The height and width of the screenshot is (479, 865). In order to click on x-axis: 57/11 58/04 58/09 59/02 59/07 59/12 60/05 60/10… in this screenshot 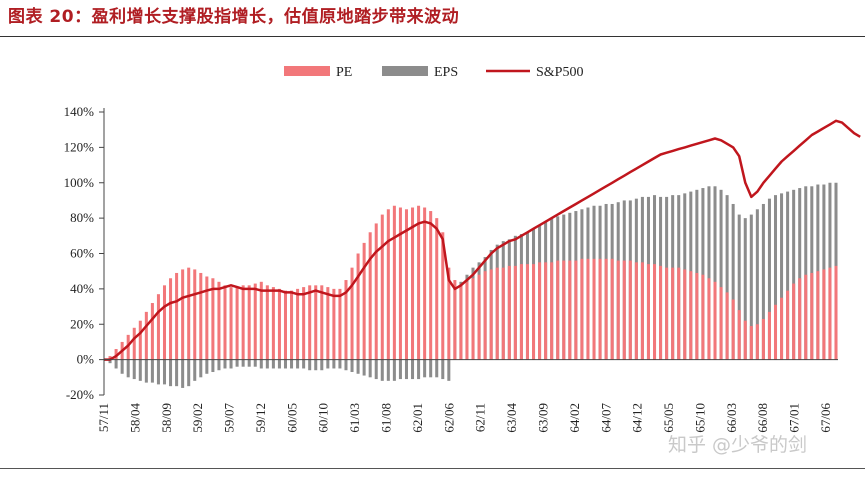, I will do `click(467, 396)`.